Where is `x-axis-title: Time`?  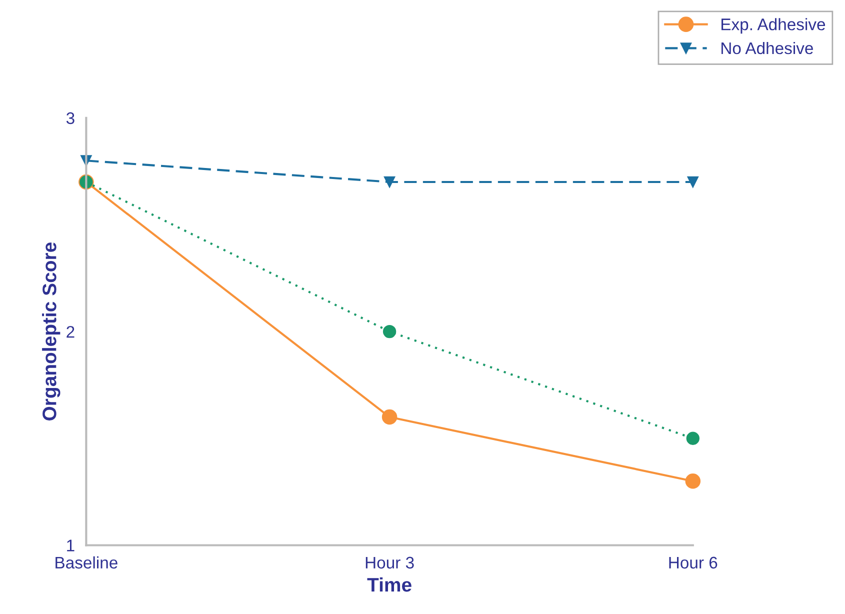
x-axis-title: Time is located at coordinates (389, 584).